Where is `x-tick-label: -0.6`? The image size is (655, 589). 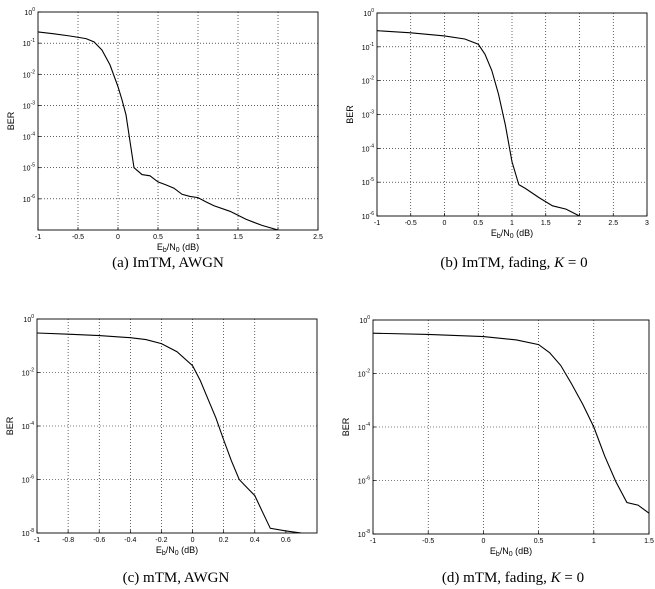 x-tick-label: -0.6 is located at coordinates (99, 540).